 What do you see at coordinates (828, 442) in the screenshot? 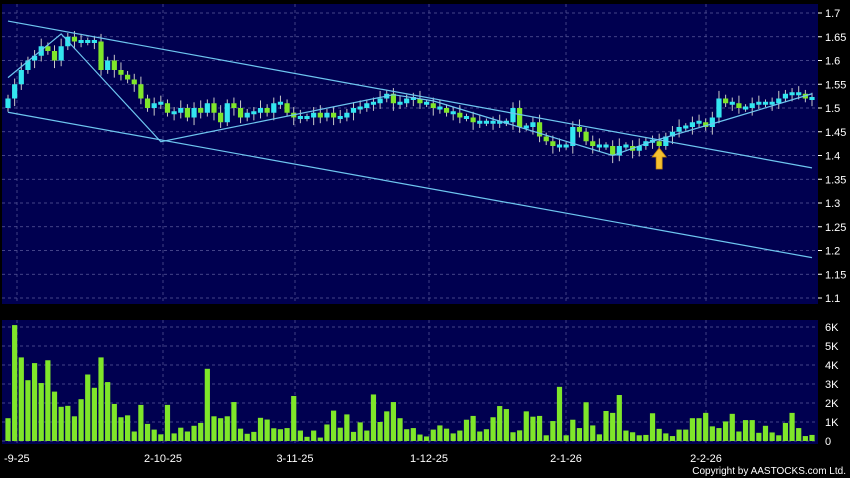
I see `volume-tick-label: 0` at bounding box center [828, 442].